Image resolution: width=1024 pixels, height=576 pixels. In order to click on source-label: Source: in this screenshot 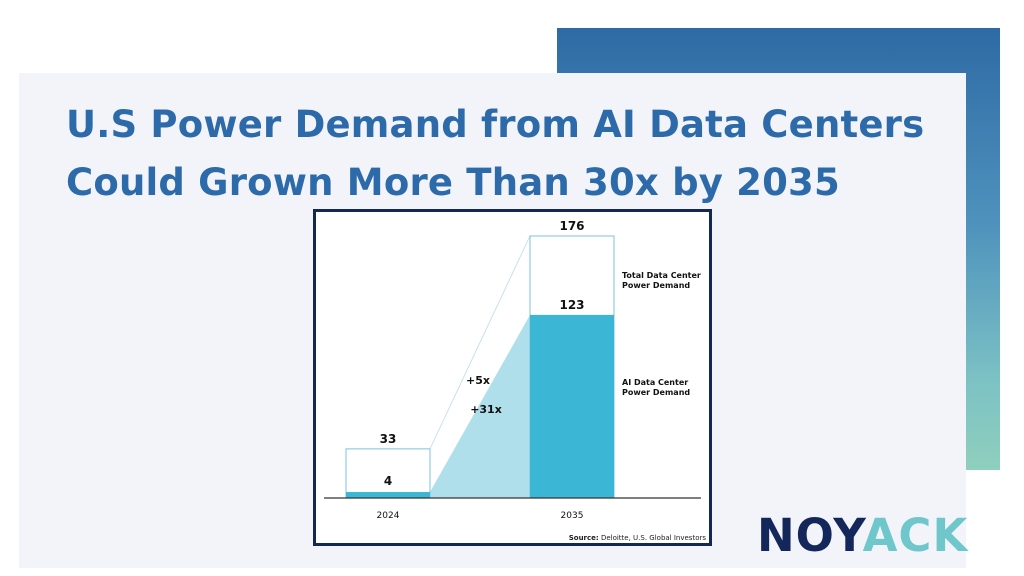, I will do `click(583, 538)`.